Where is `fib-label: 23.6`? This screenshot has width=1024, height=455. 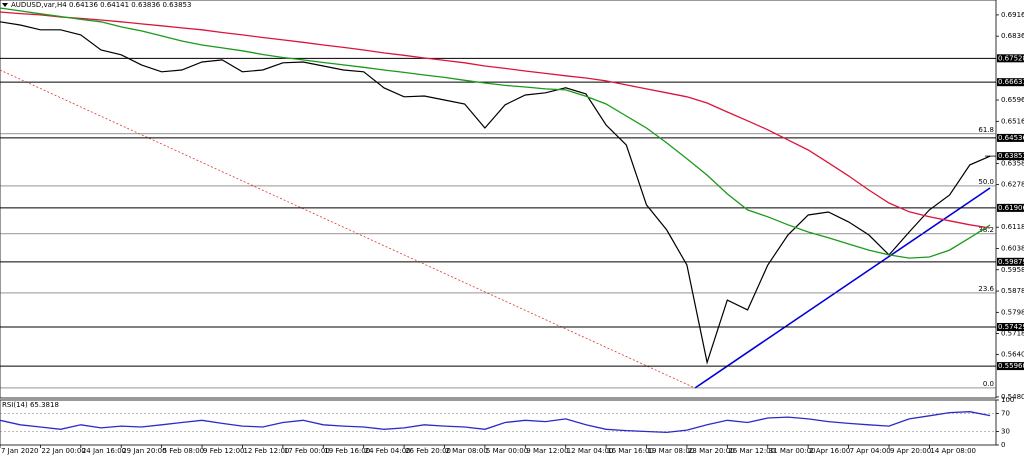 fib-label: 23.6 is located at coordinates (986, 289).